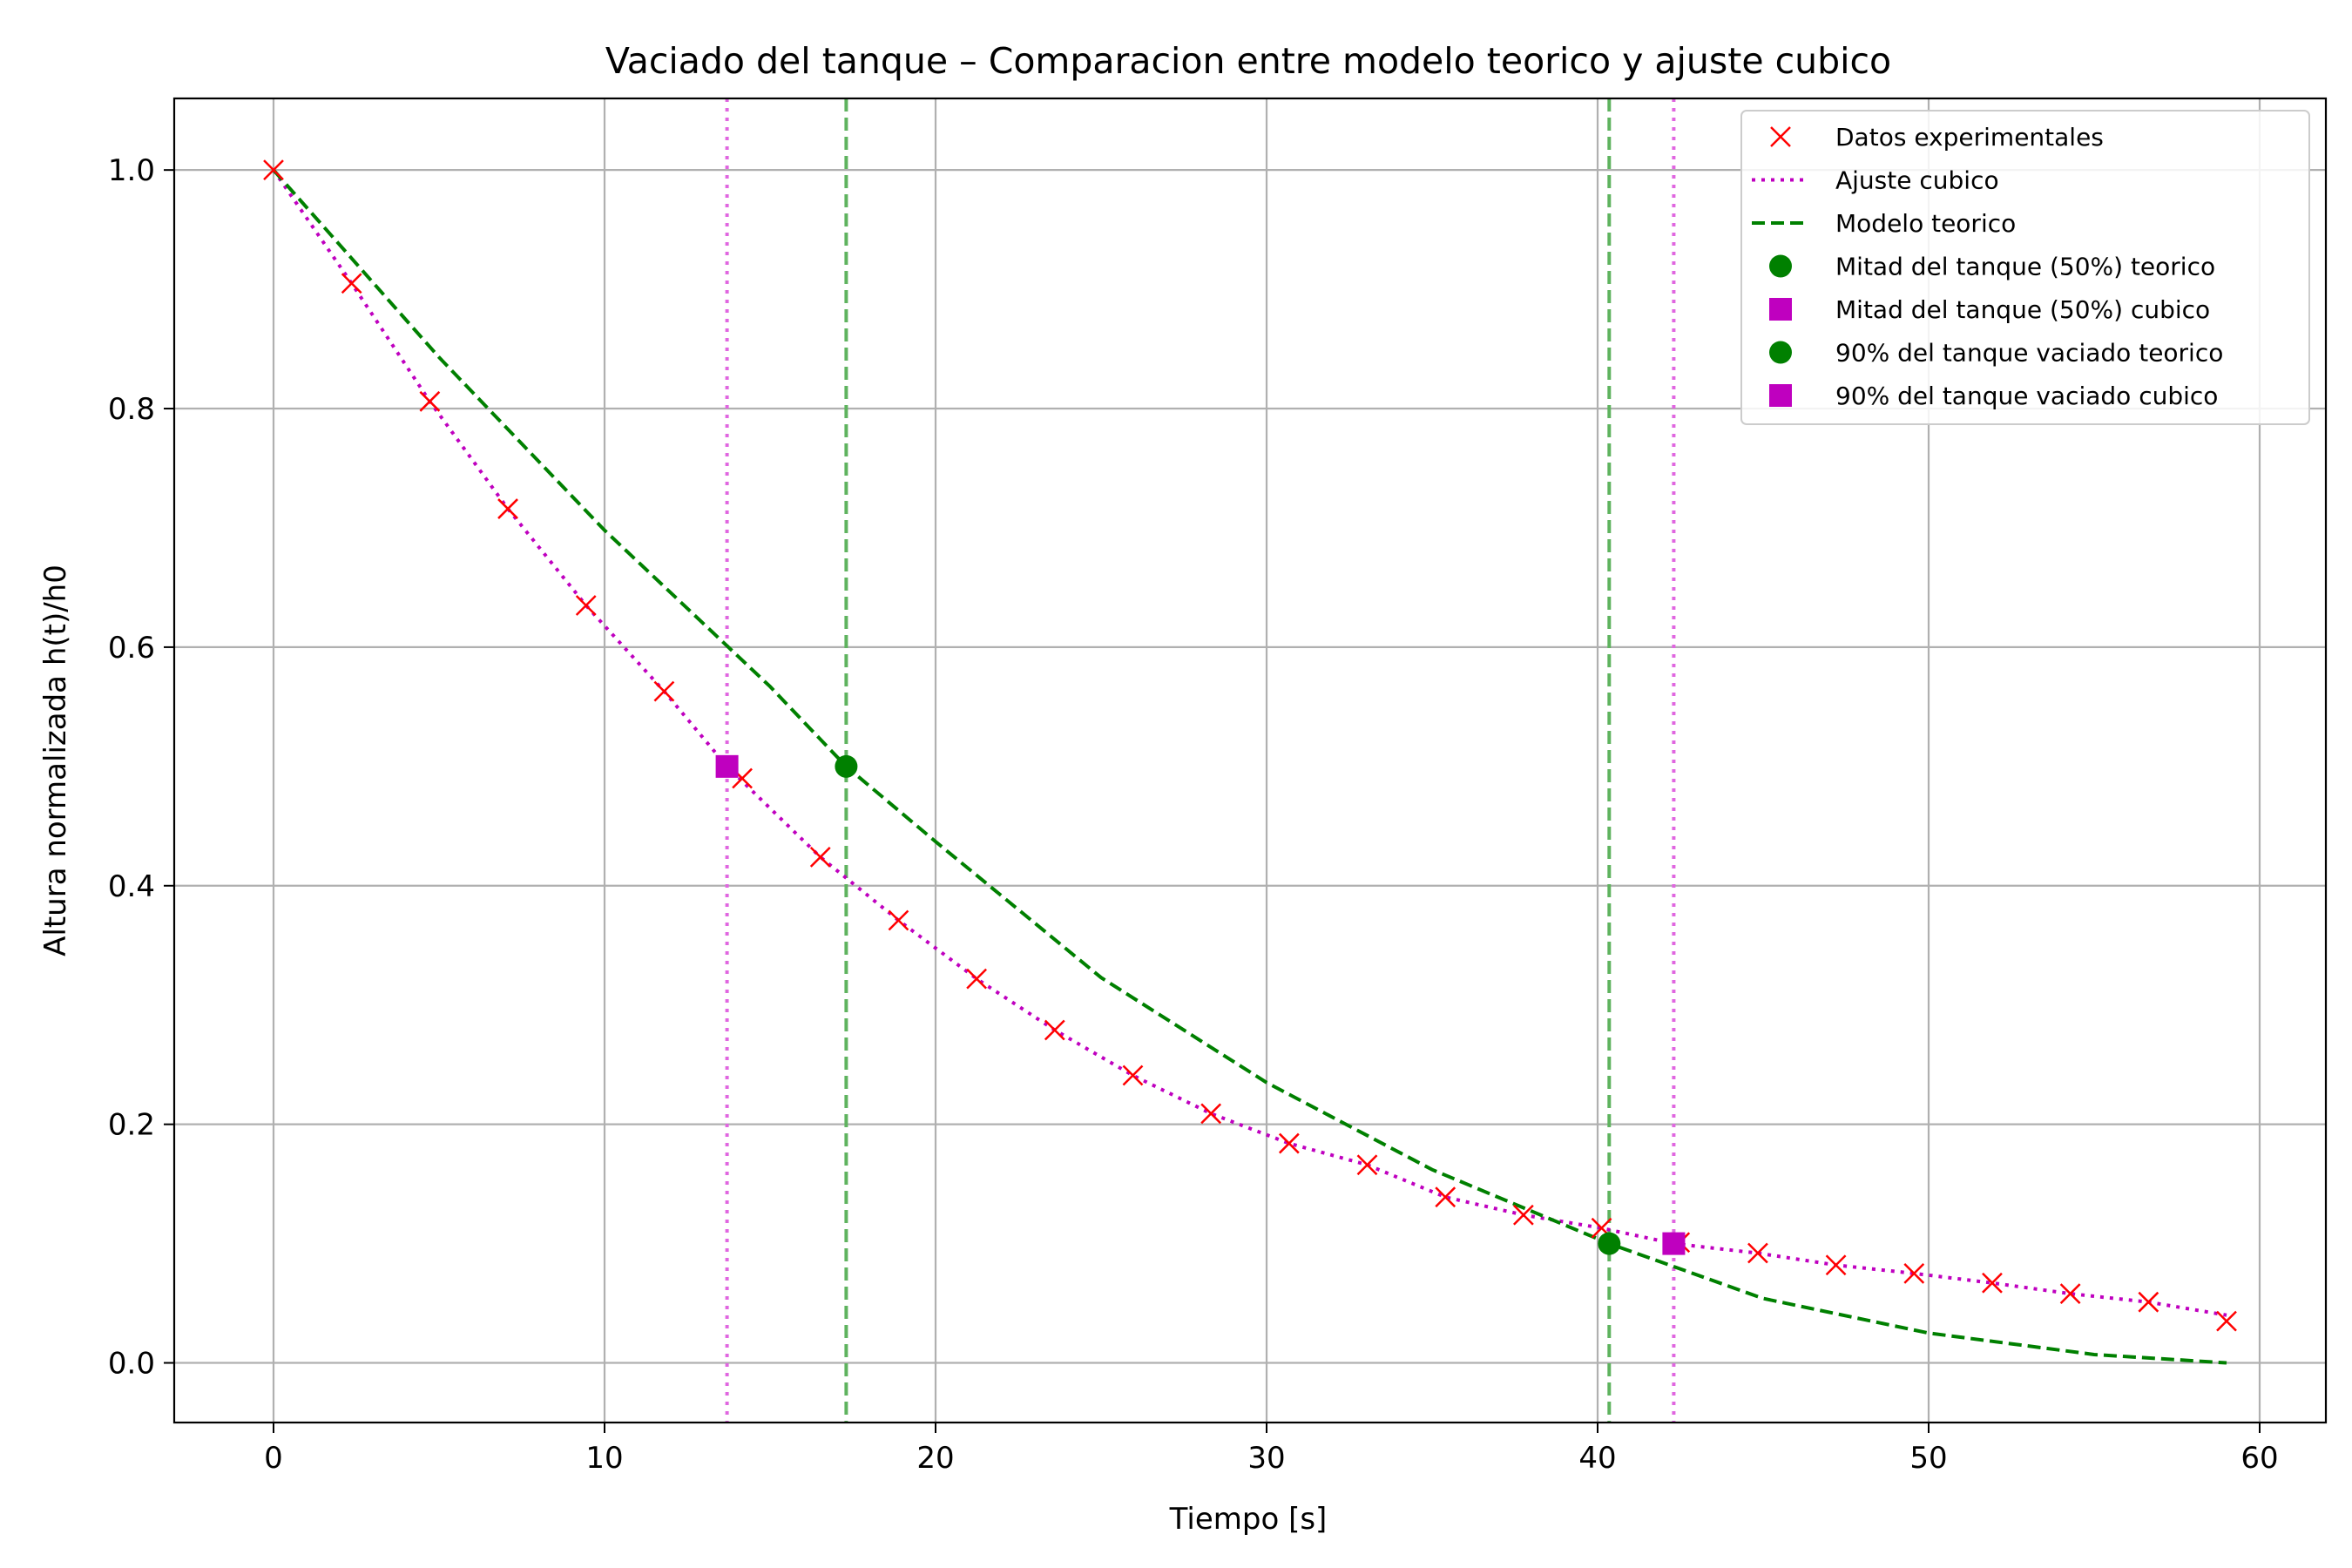  What do you see at coordinates (131, 648) in the screenshot?
I see `y-tick-label: 0.6` at bounding box center [131, 648].